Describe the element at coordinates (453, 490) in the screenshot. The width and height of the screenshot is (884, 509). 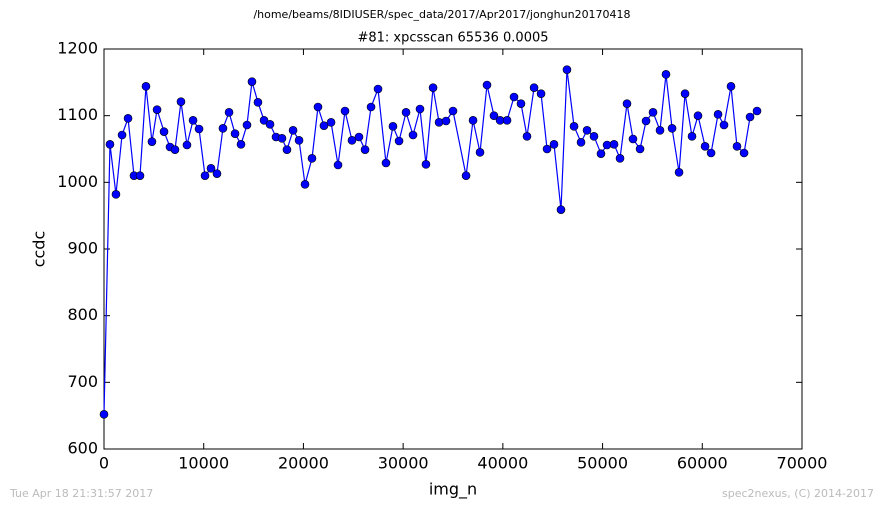
I see `x-axis-label: img_n` at that location.